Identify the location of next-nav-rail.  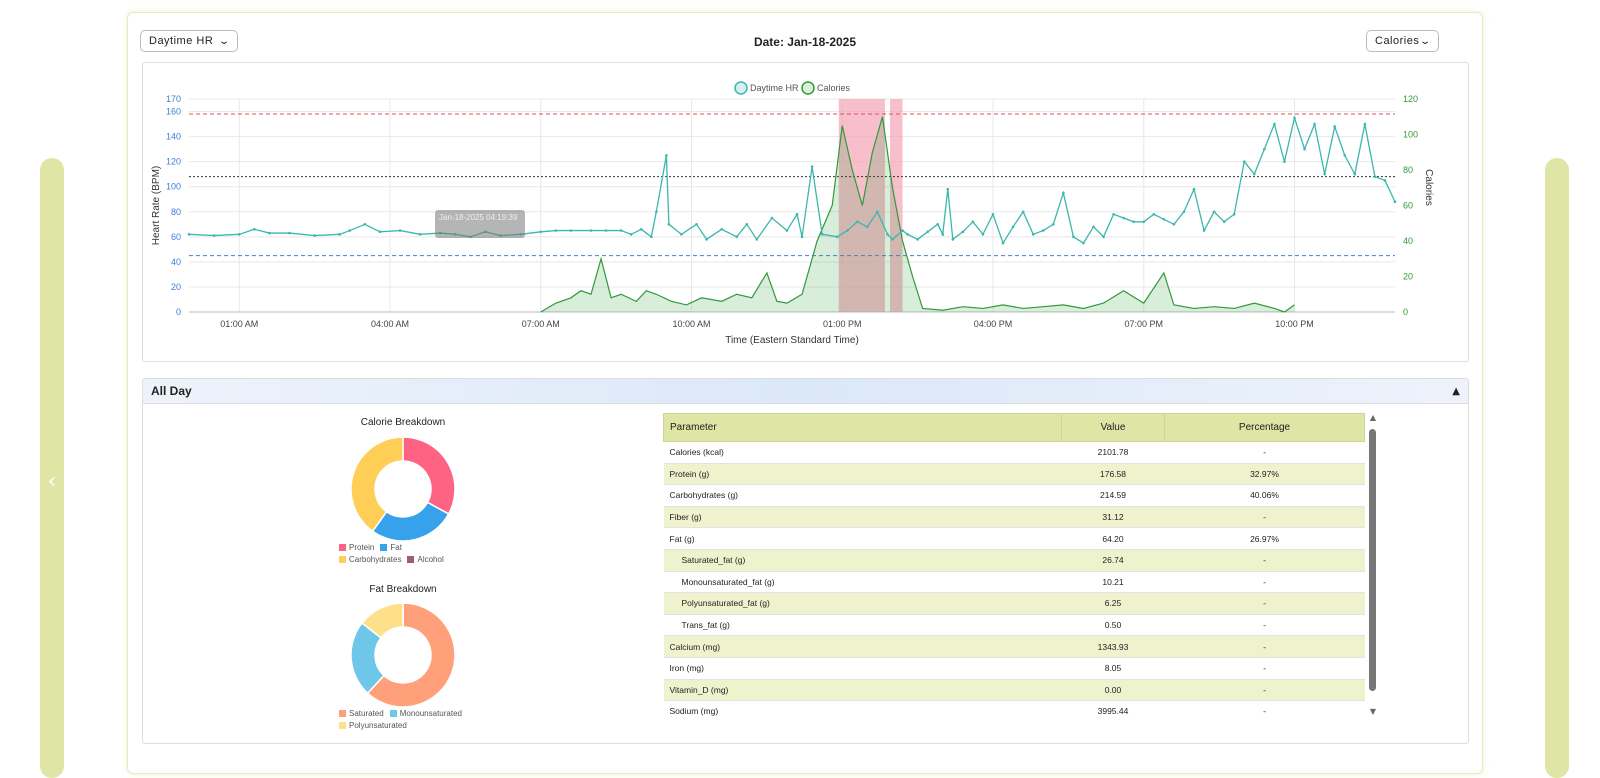
(1557, 468).